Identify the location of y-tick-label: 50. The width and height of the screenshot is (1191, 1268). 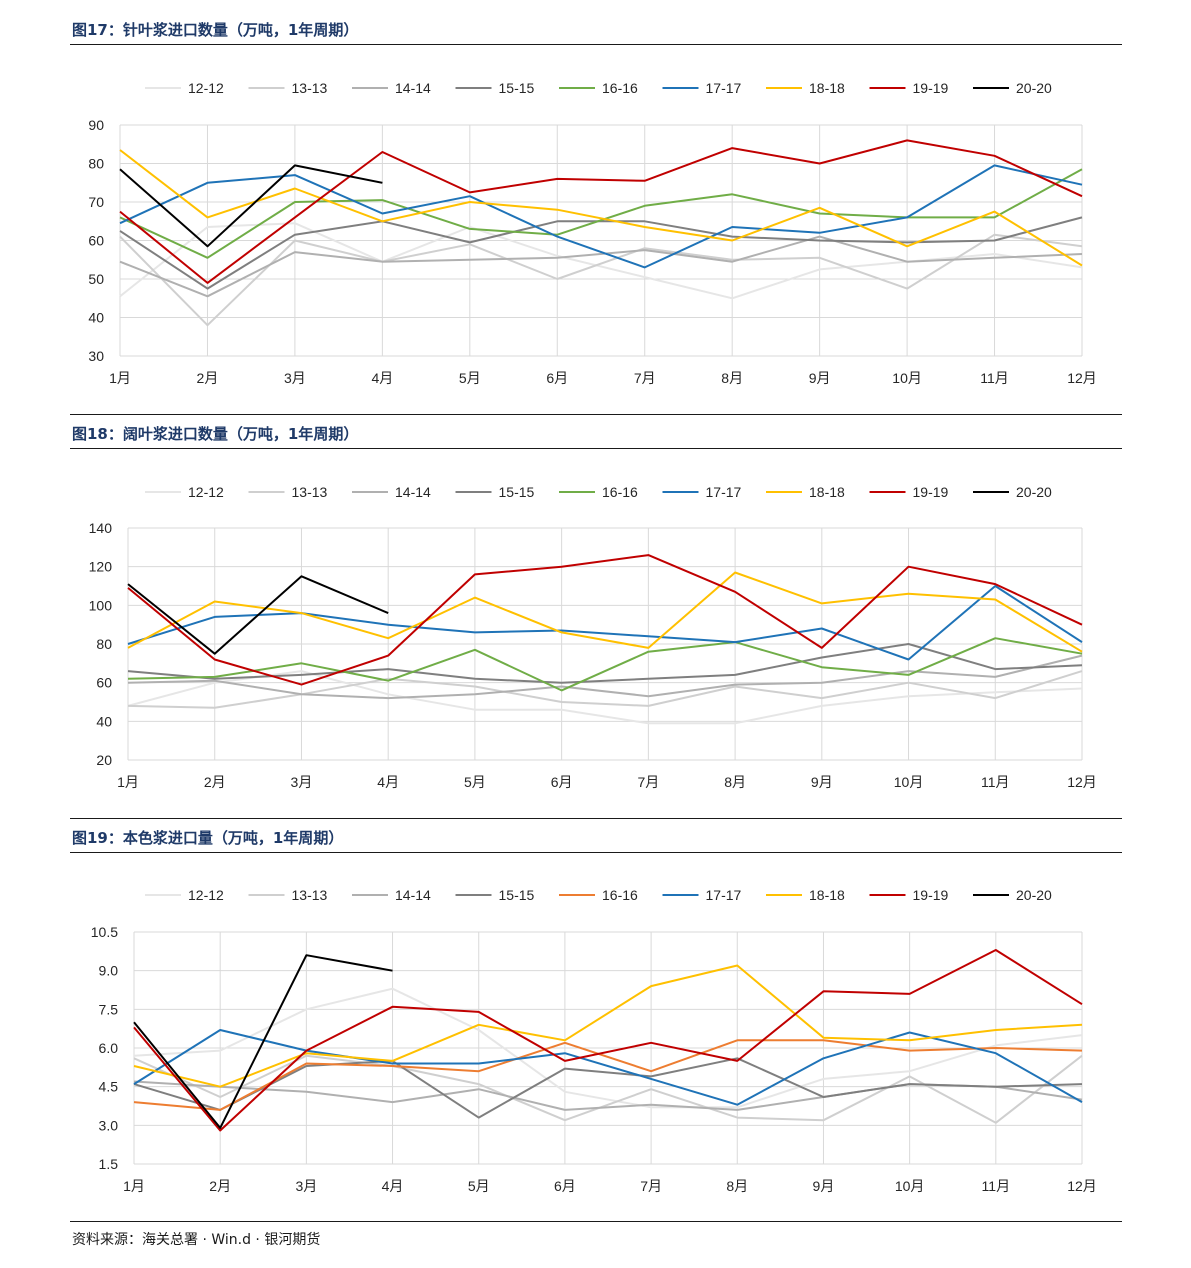
(96, 279).